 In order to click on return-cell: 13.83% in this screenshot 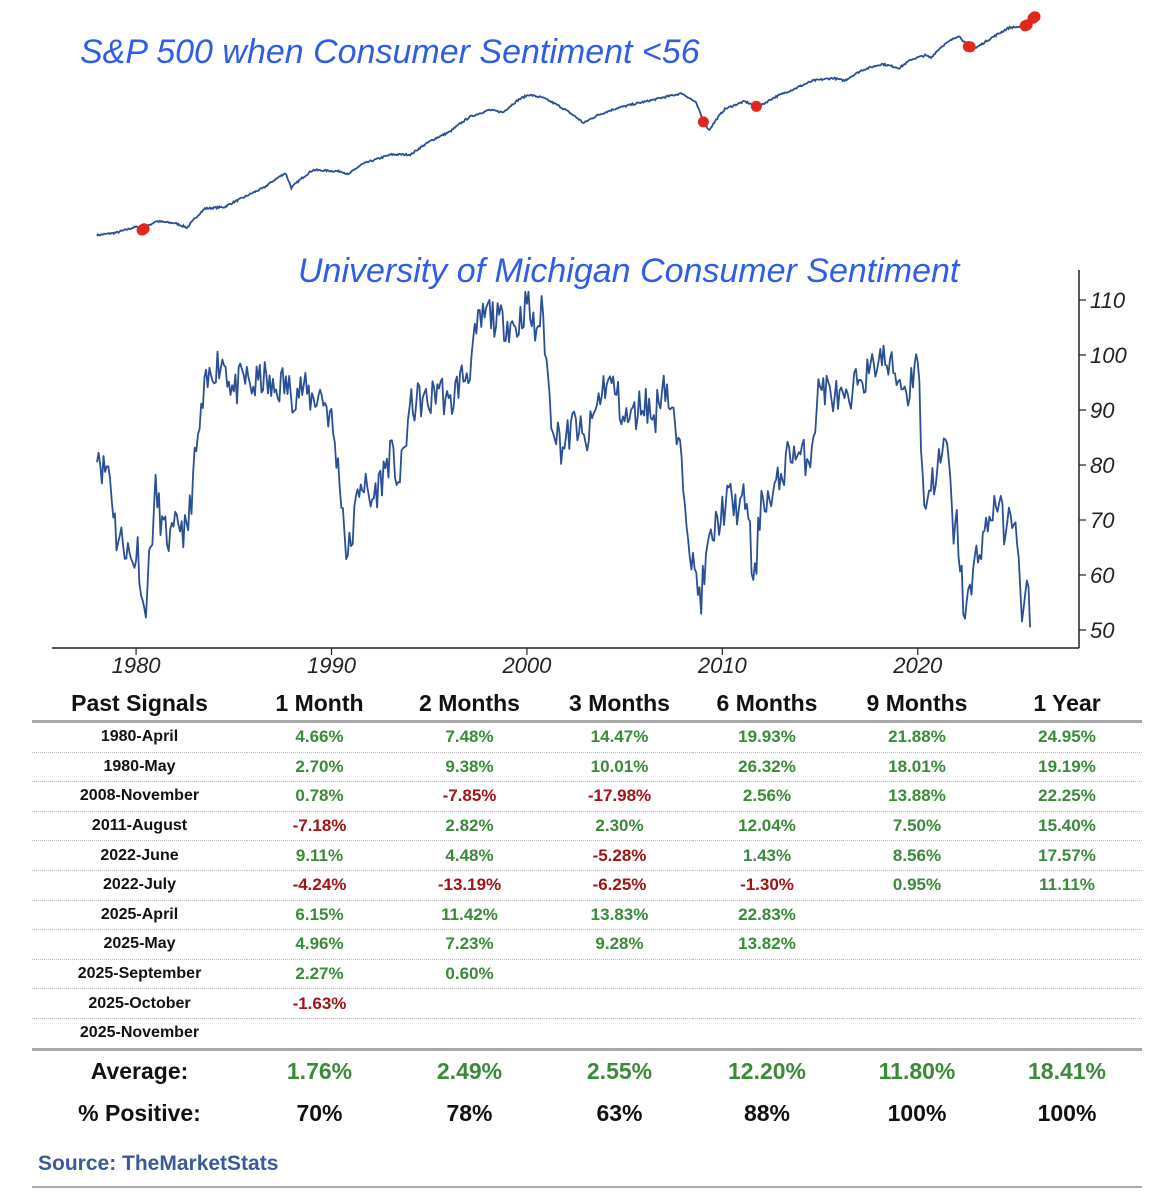, I will do `click(619, 915)`.